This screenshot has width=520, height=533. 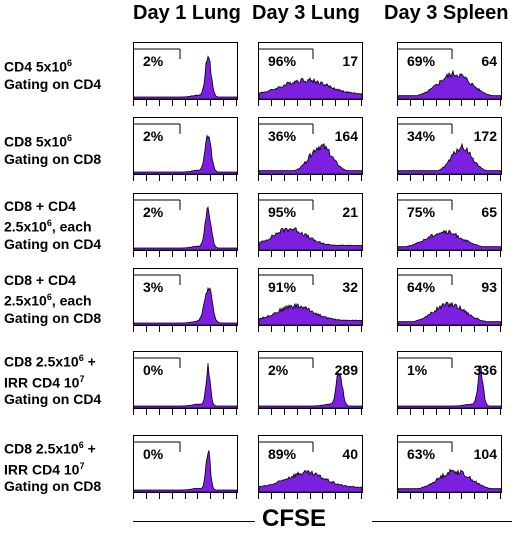 What do you see at coordinates (294, 518) in the screenshot?
I see `x-axis-label: CFSE` at bounding box center [294, 518].